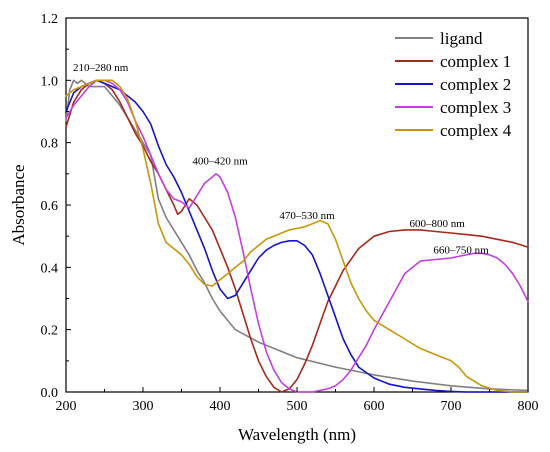 The height and width of the screenshot is (452, 550). I want to click on x-axis-title: Wavelength (nm), so click(297, 434).